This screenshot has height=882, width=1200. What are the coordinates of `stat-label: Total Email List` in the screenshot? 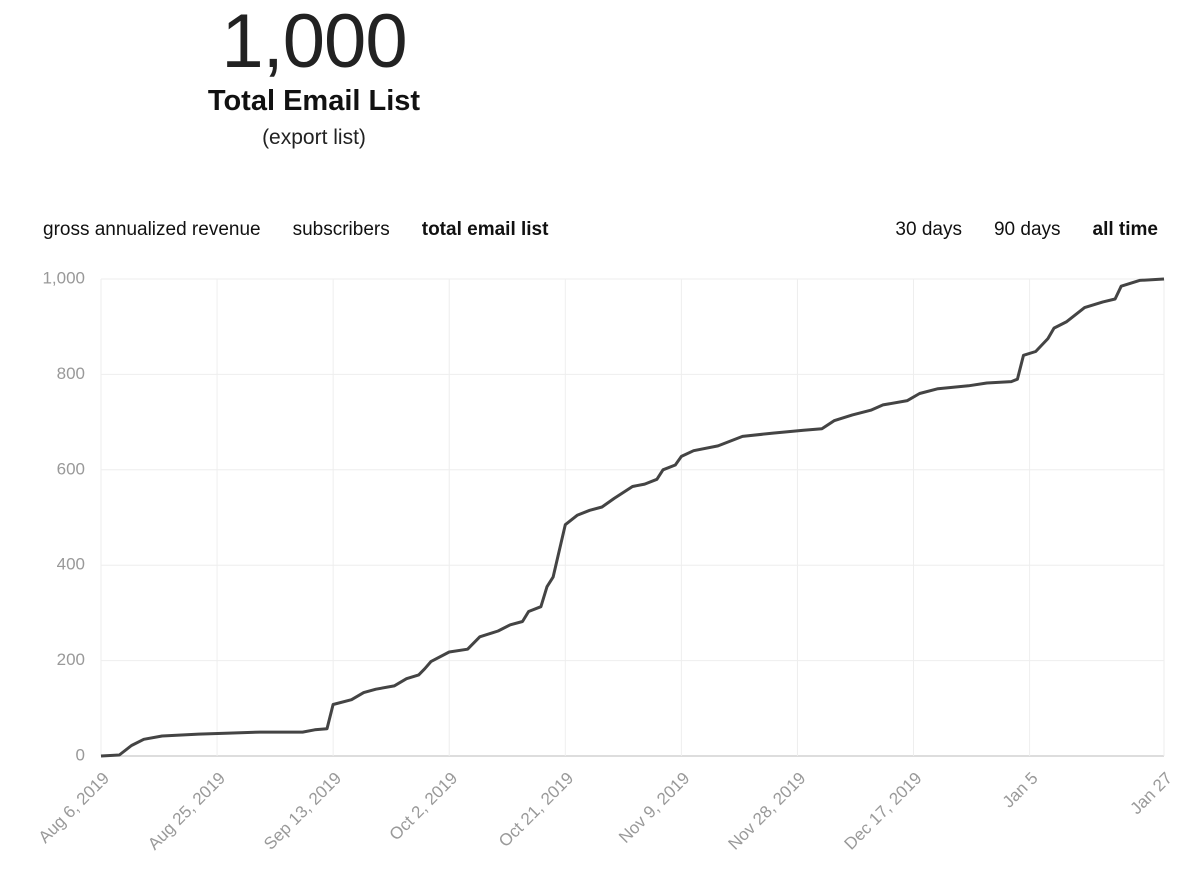 It's located at (314, 101).